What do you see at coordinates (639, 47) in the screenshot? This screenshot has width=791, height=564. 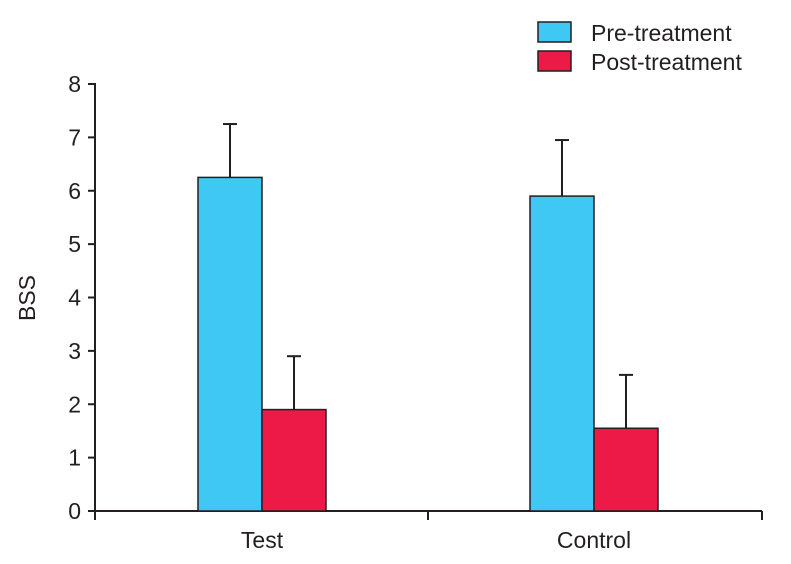 I see `legend: Pre-treatment Post-treatment` at bounding box center [639, 47].